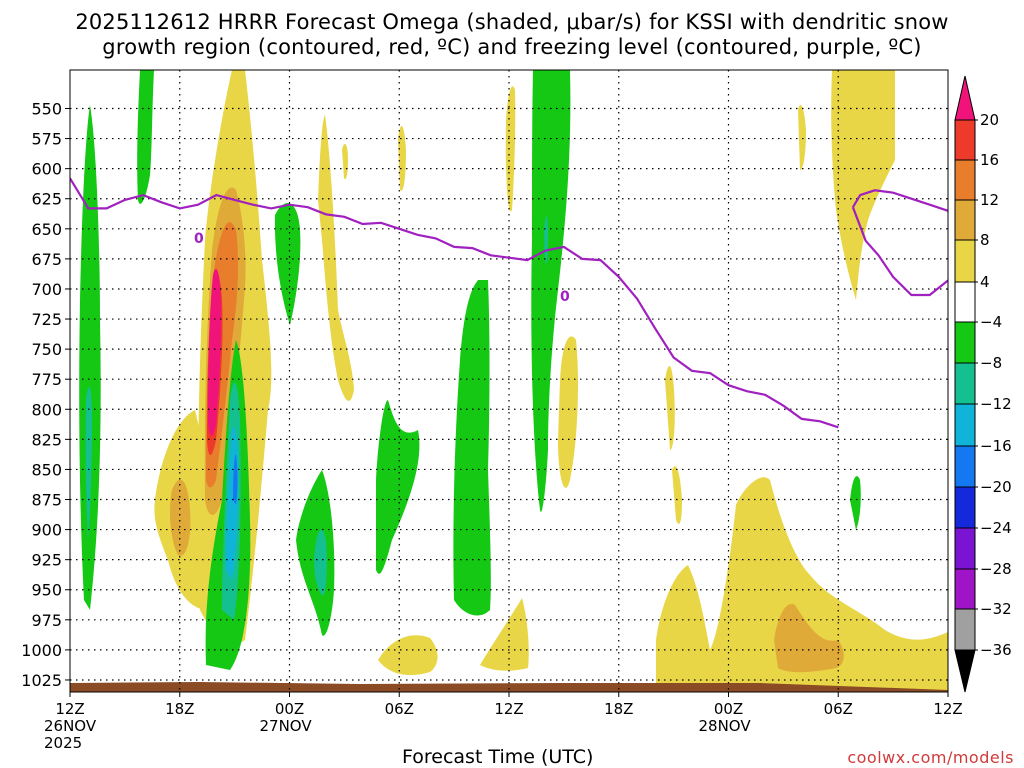  What do you see at coordinates (46, 259) in the screenshot?
I see `y-tick-label: 675` at bounding box center [46, 259].